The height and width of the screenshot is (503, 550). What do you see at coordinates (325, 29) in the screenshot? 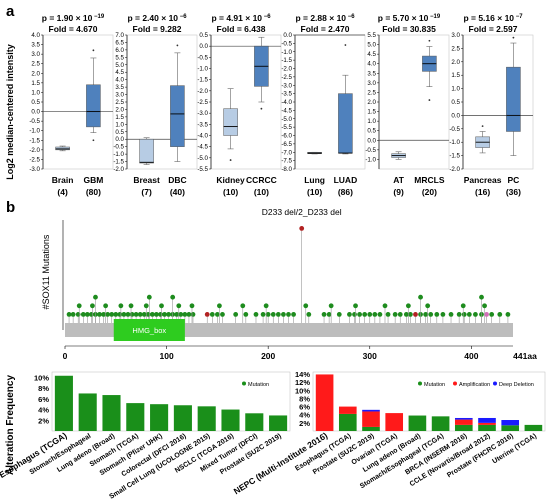
I see `fold-change-label: Fold = 2.470` at bounding box center [325, 29].